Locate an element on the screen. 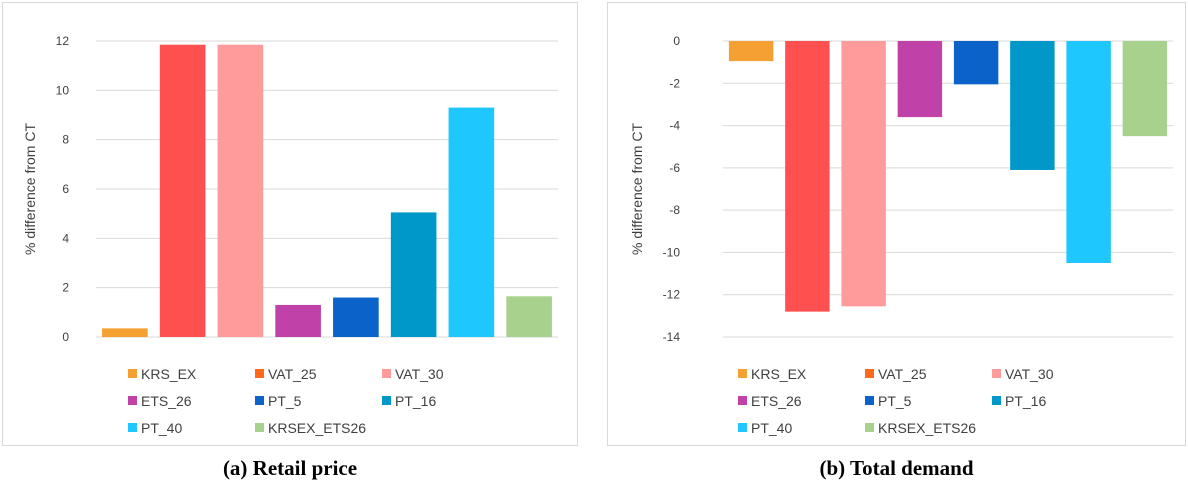  y-tick-label: 8 is located at coordinates (65, 140).